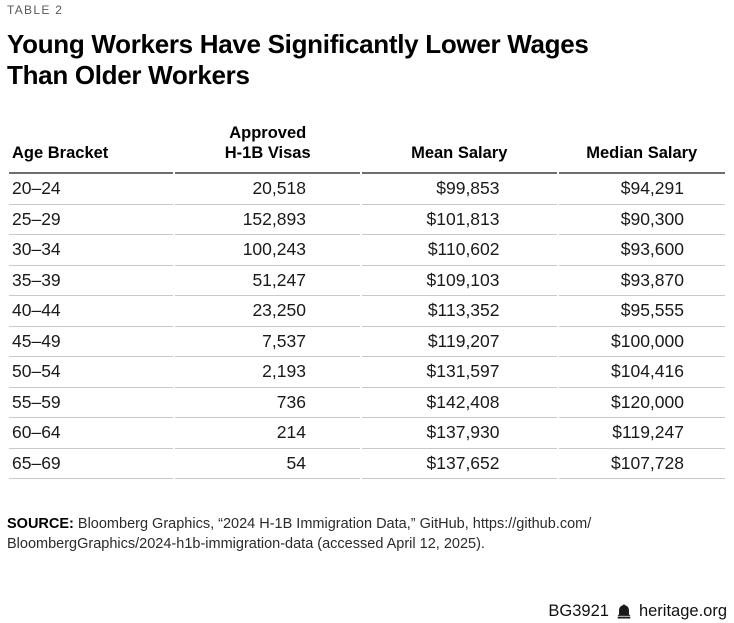  I want to click on table-cell: 50–54, so click(91, 372).